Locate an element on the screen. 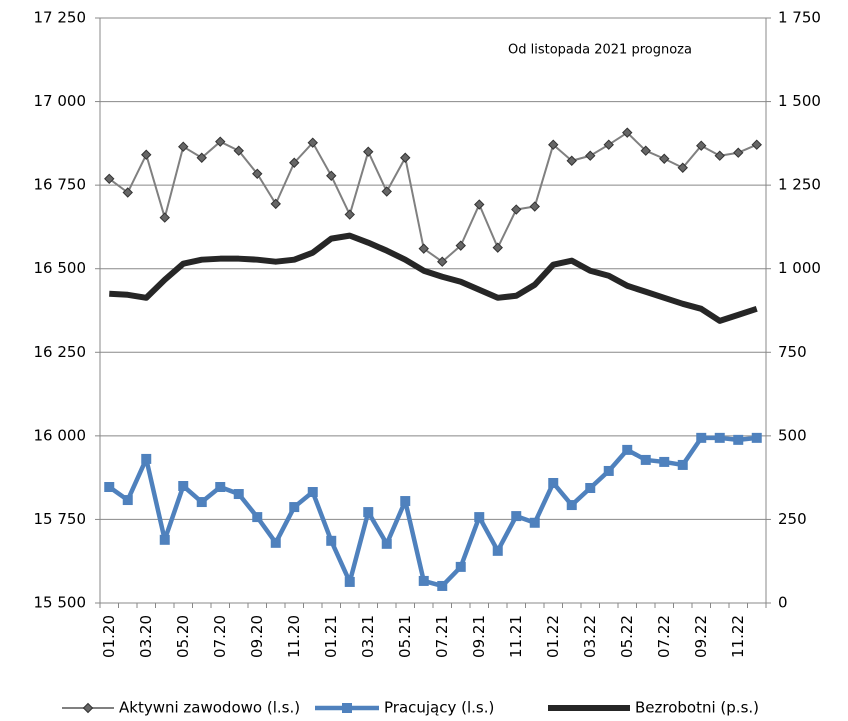  x-tick-label: 01.21 is located at coordinates (331, 636).